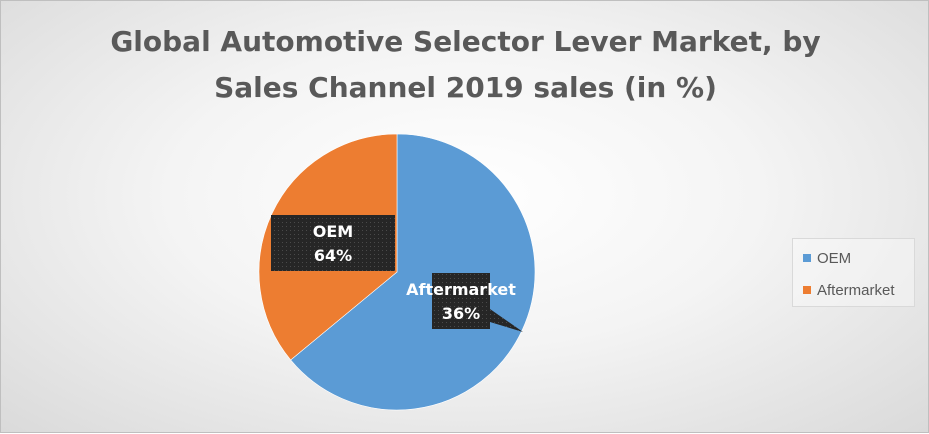 The height and width of the screenshot is (434, 929). I want to click on data-label-aftermarket: Aftermarket 36%, so click(464, 302).